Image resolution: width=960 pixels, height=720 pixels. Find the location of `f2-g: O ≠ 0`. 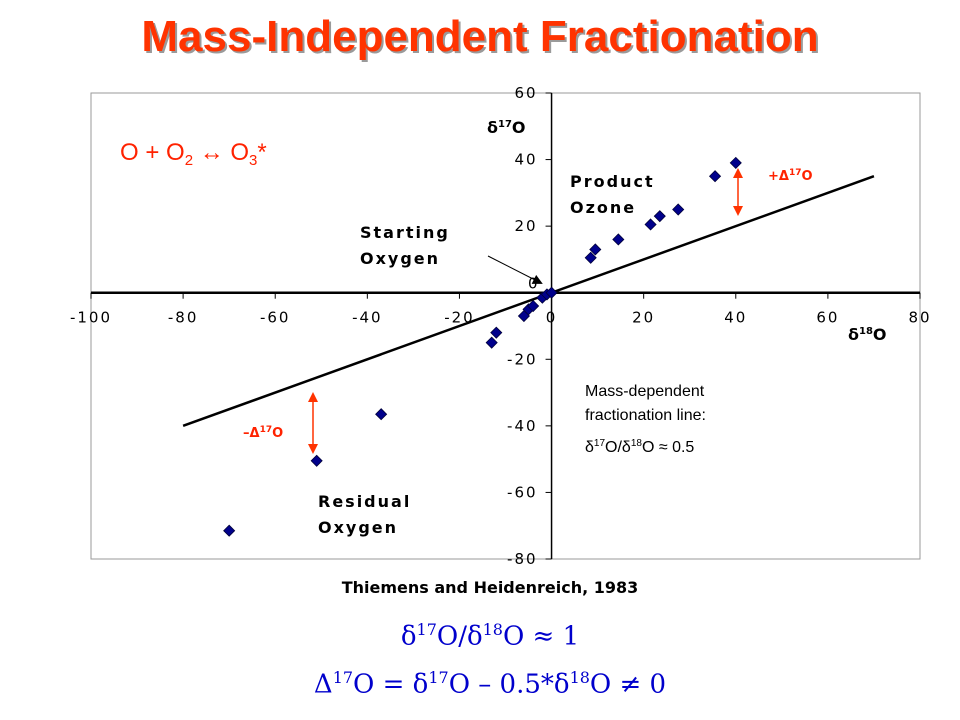

f2-g: O ≠ 0 is located at coordinates (628, 684).